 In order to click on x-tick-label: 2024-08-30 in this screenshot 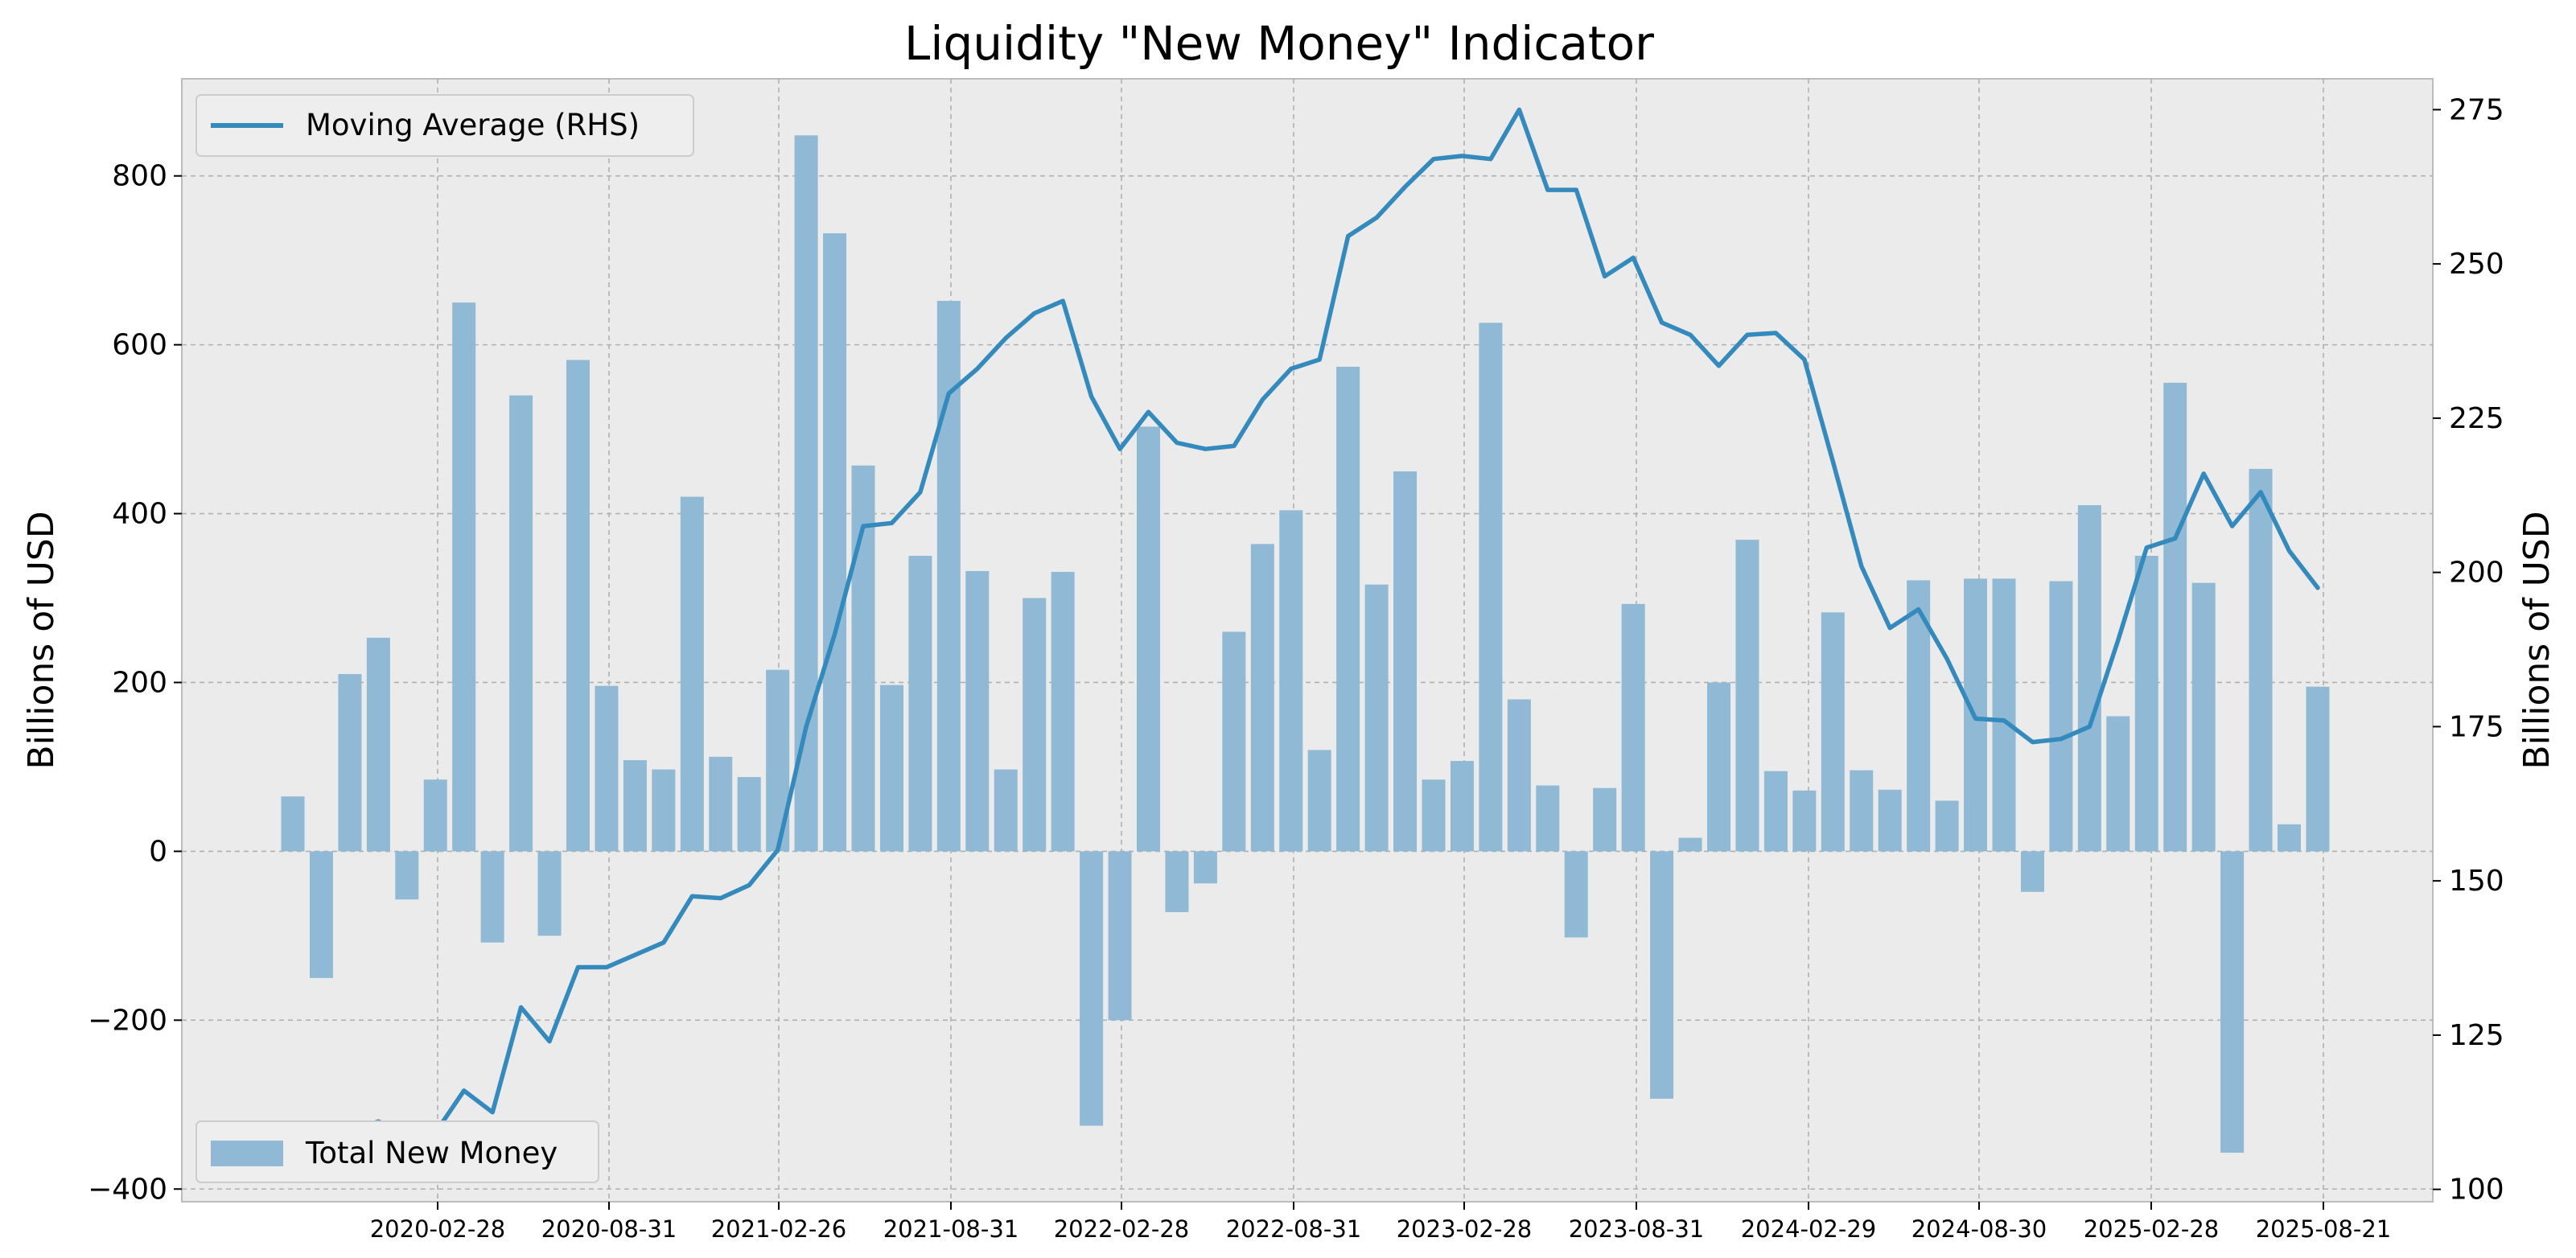, I will do `click(1979, 1229)`.